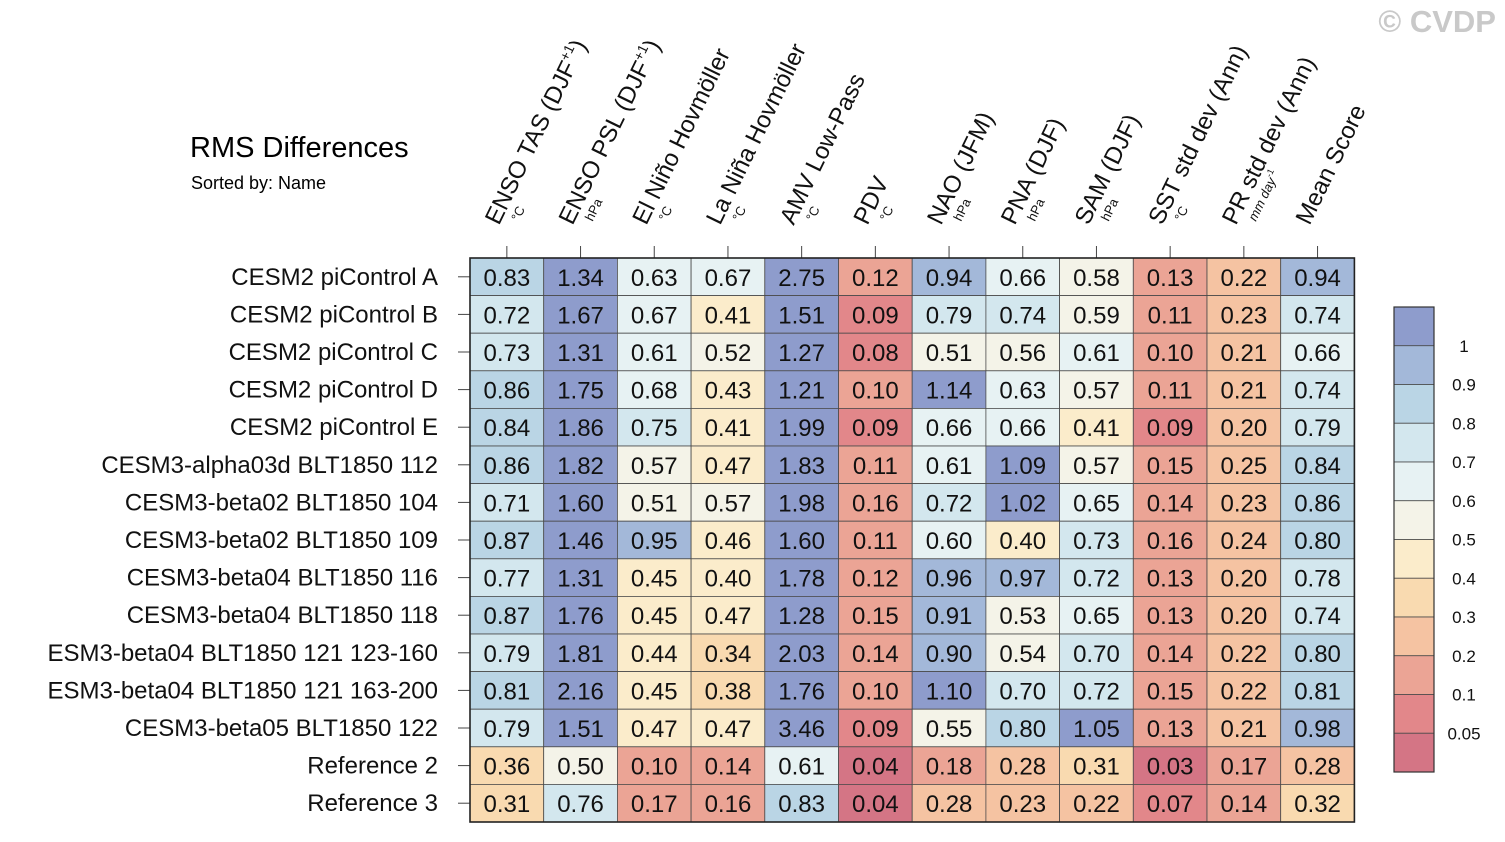  Describe the element at coordinates (334, 277) in the screenshot. I see `row-label: CESM2 piControl A` at that location.